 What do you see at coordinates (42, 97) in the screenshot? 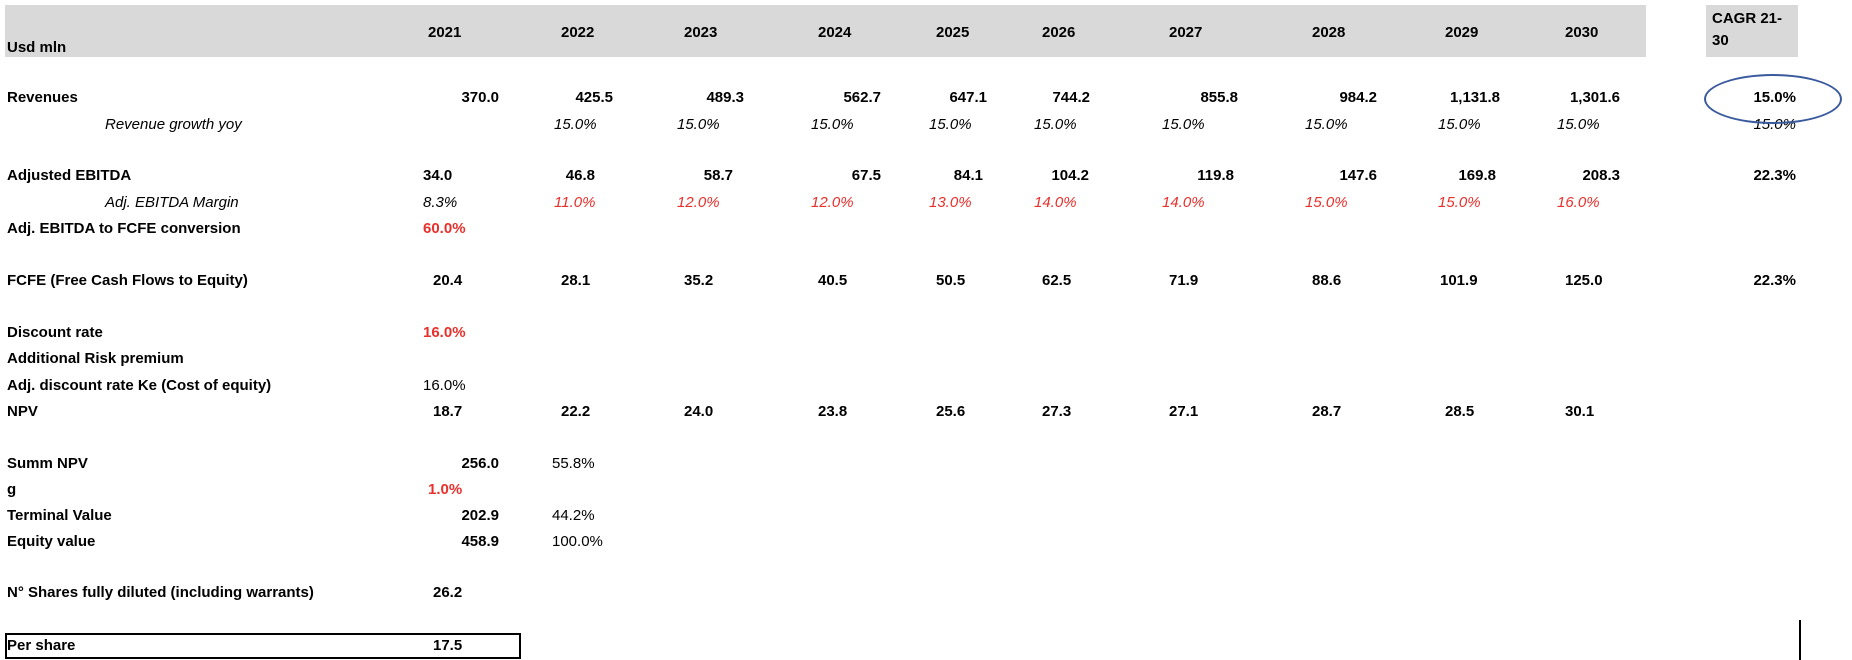
I see `revenues-label: Revenues` at bounding box center [42, 97].